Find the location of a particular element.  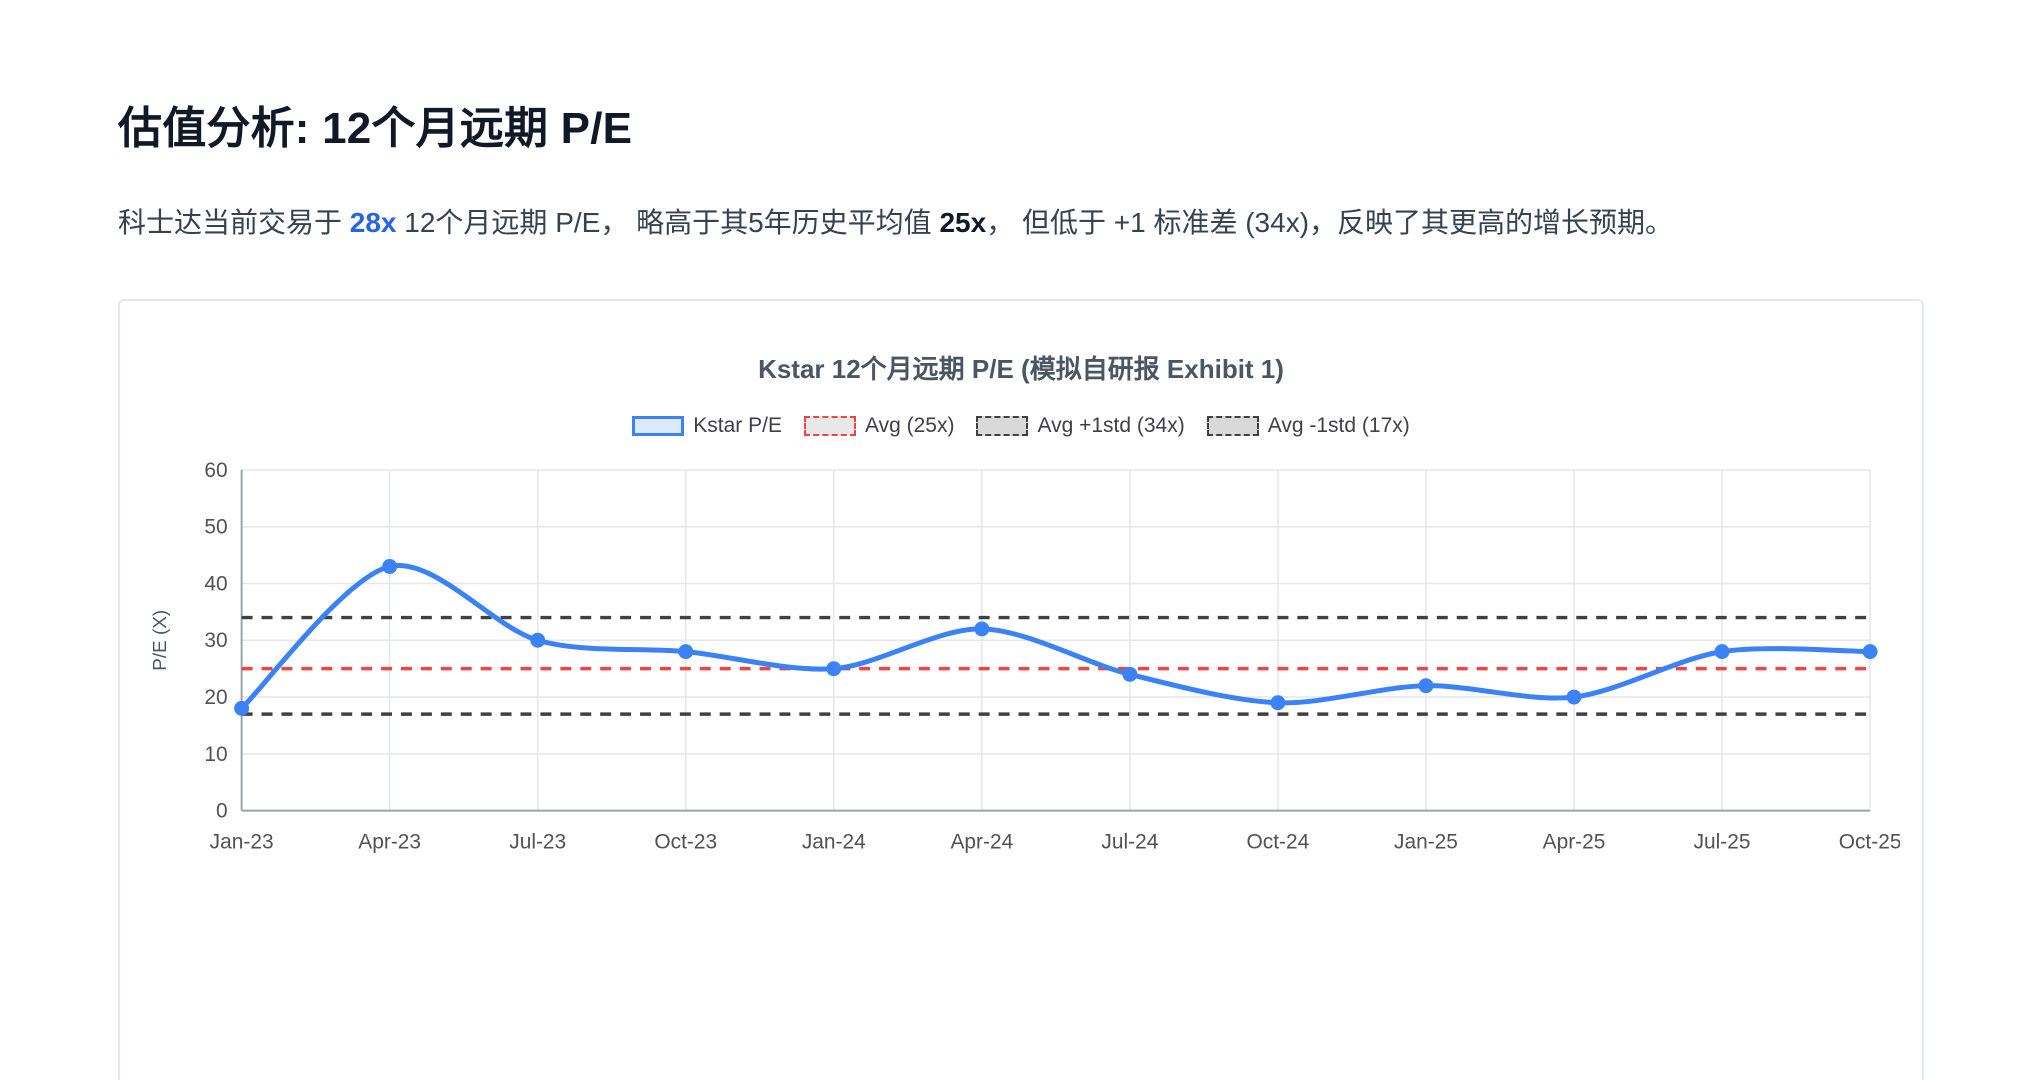

svg-text: 50 is located at coordinates (215, 527).